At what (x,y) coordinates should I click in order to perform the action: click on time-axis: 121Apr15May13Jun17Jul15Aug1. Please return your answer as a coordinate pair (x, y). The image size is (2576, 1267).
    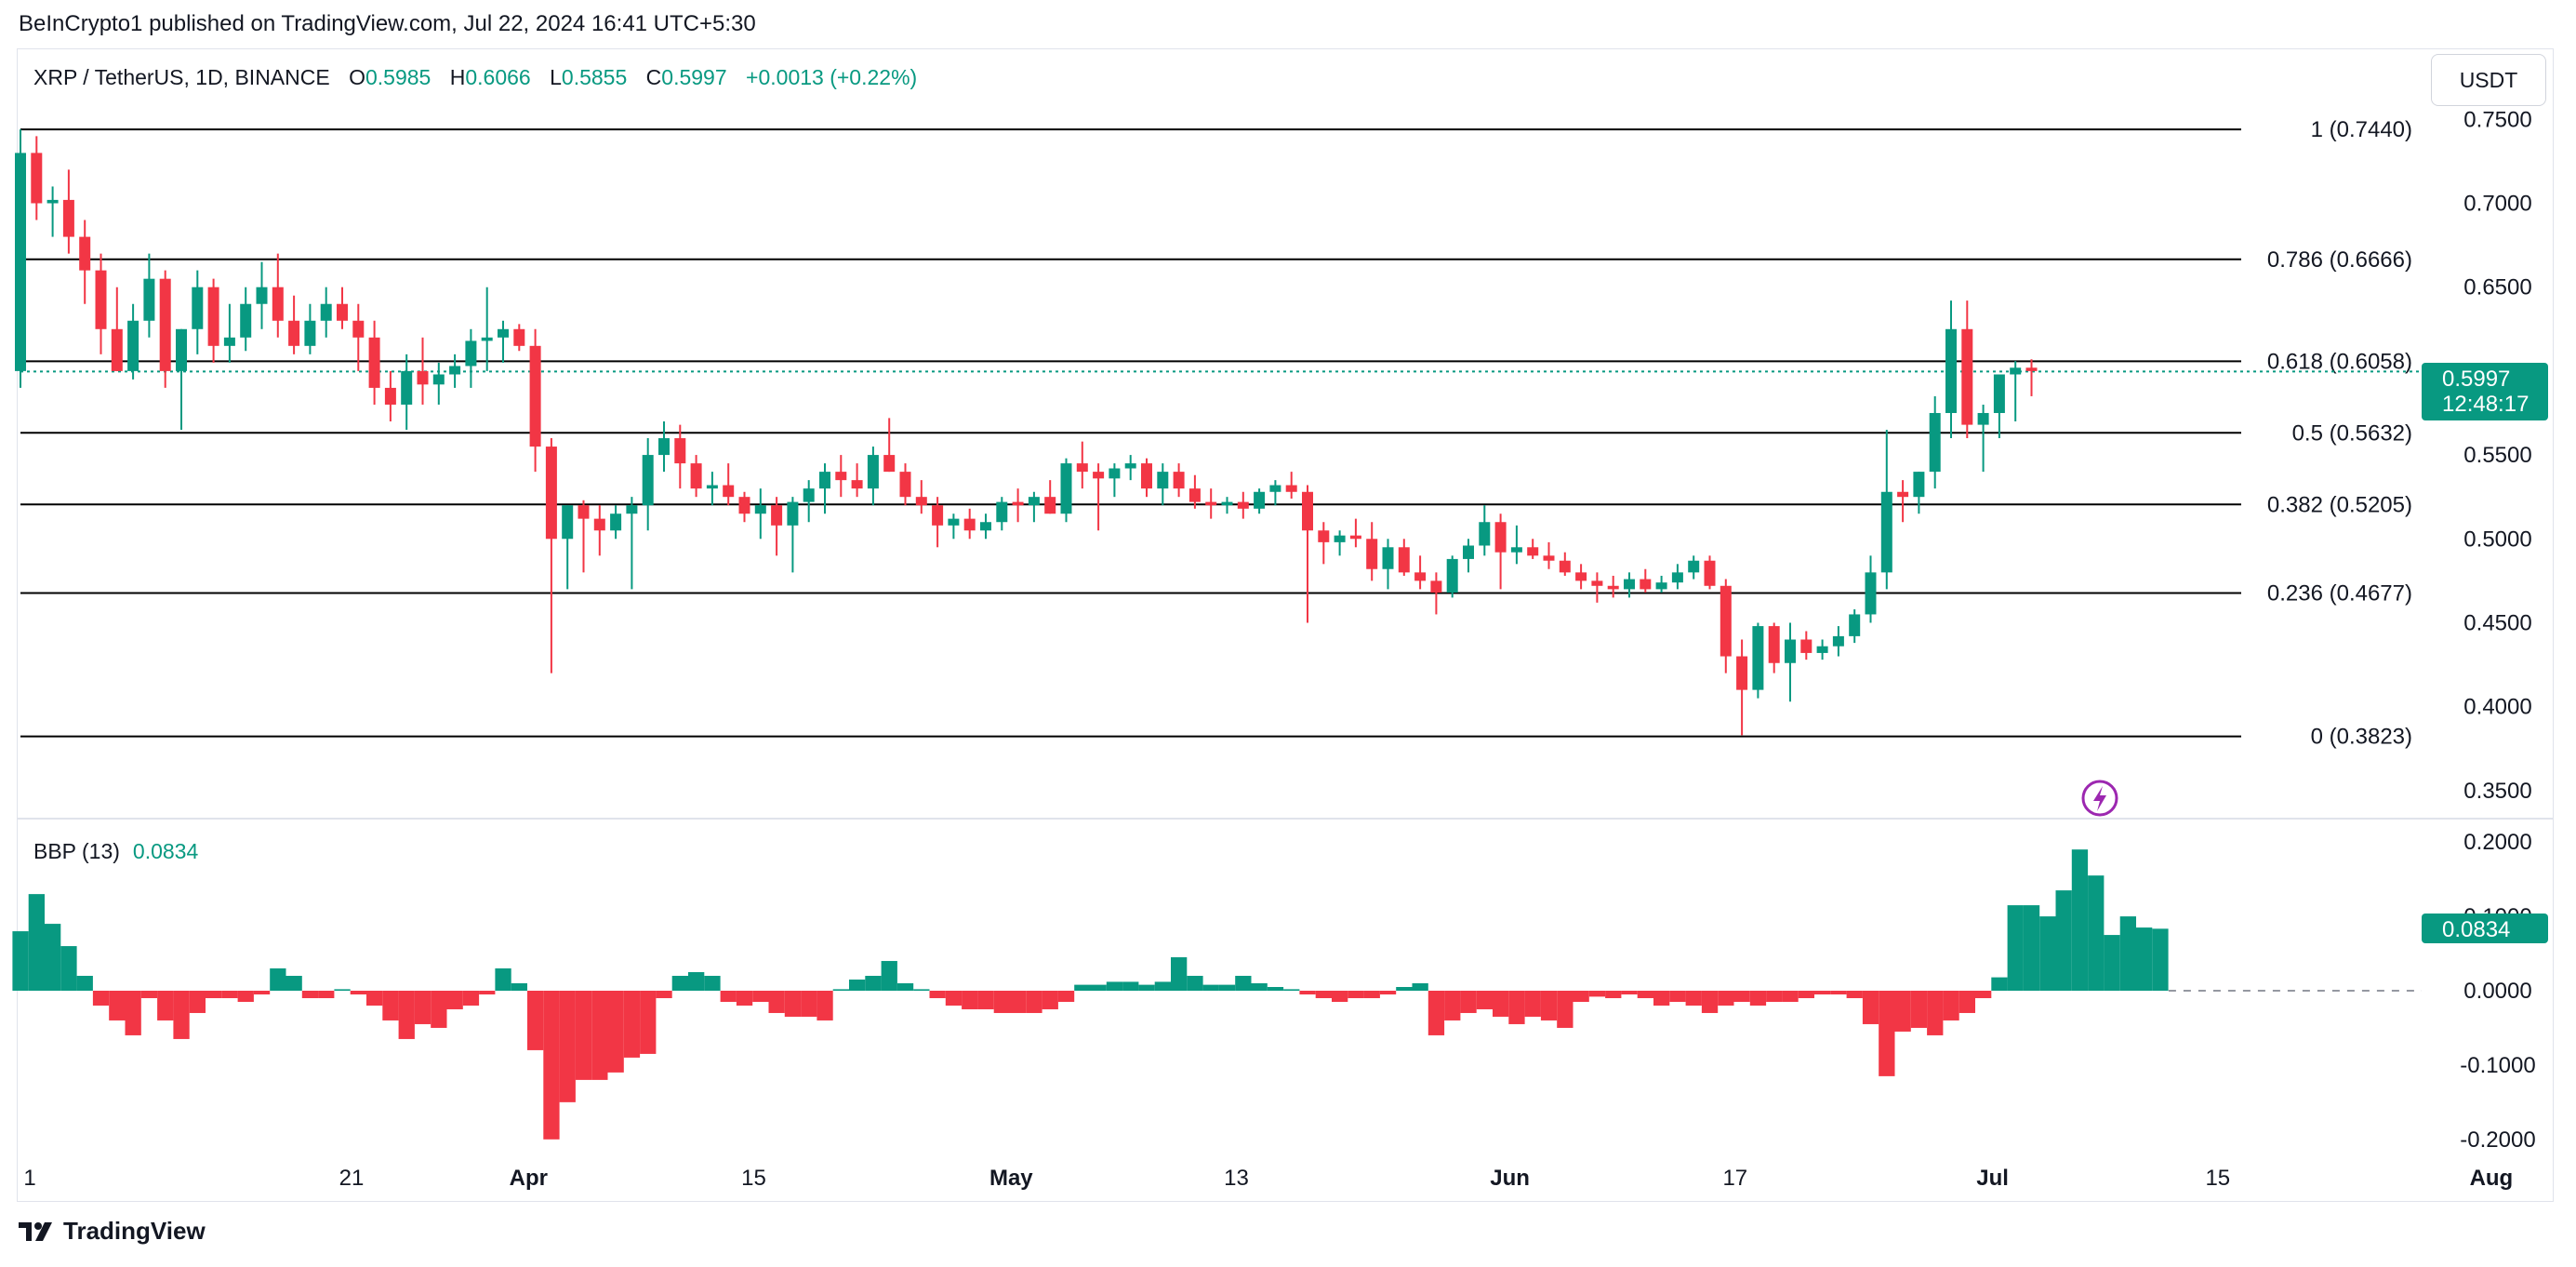
    Looking at the image, I should click on (1299, 1178).